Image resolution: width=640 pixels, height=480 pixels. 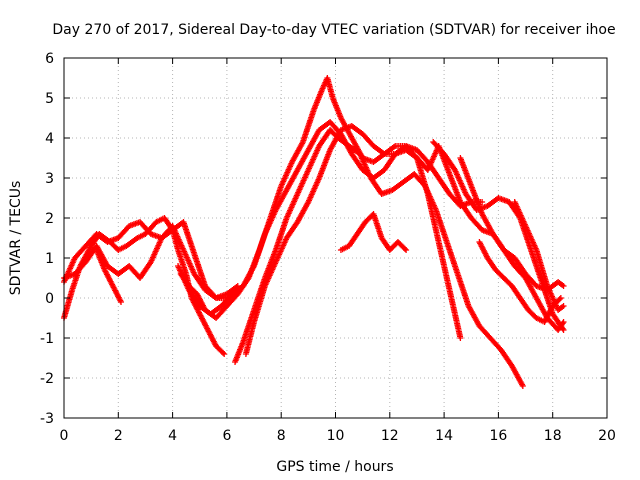 I want to click on y-tick-label: 4, so click(x=49, y=139).